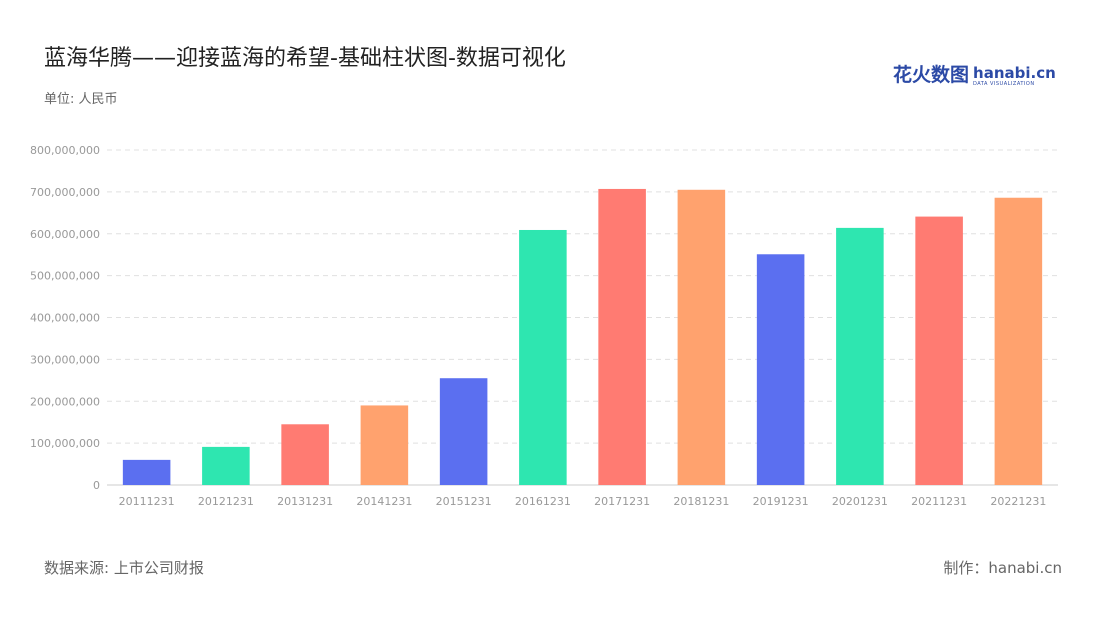 The width and height of the screenshot is (1100, 620). Describe the element at coordinates (622, 501) in the screenshot. I see `x-tick-label: 20171231` at that location.